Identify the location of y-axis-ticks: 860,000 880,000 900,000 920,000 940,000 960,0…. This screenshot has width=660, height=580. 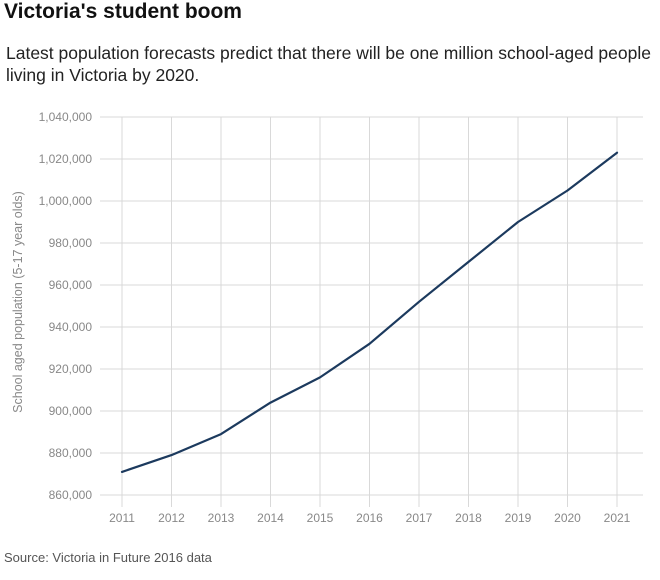
(66, 306).